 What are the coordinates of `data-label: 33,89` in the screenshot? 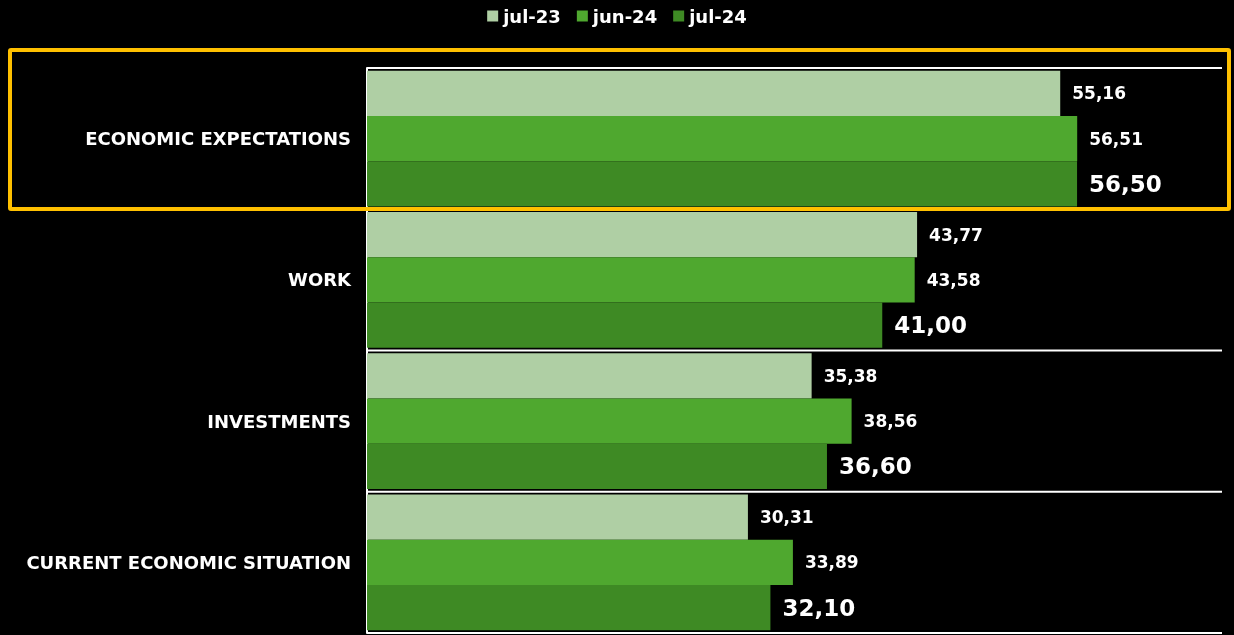 It's located at (831, 562).